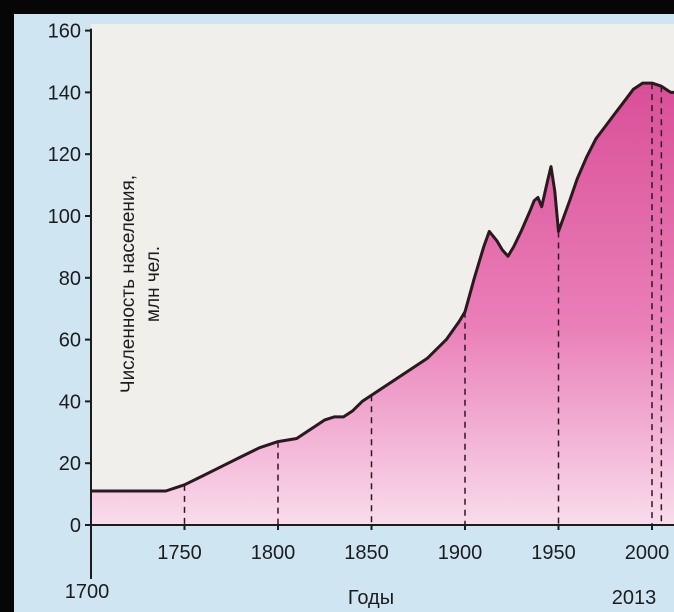 Image resolution: width=674 pixels, height=612 pixels. Describe the element at coordinates (553, 553) in the screenshot. I see `x-tick-label-1950: 1950` at that location.